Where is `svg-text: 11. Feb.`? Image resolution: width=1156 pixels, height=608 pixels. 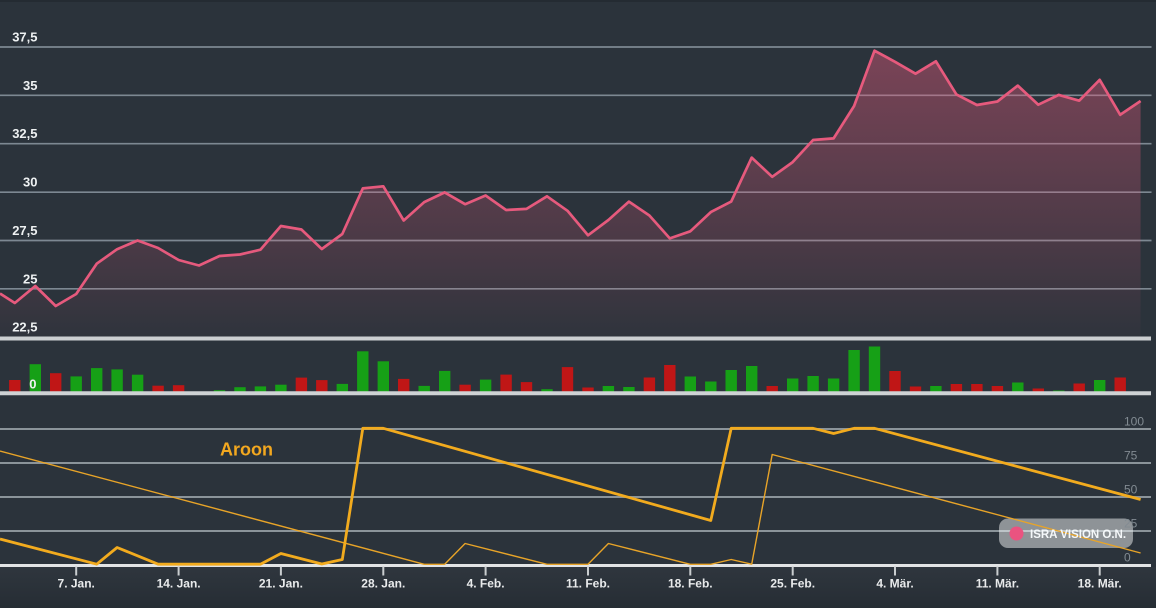
svg-text: 11. Feb. is located at coordinates (588, 584).